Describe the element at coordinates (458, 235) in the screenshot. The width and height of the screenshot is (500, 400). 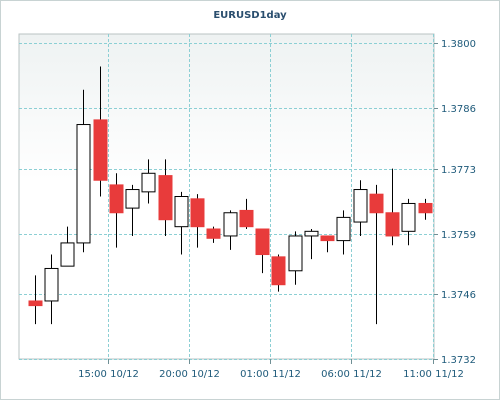
I see `y-tick-label: 1.3759` at that location.